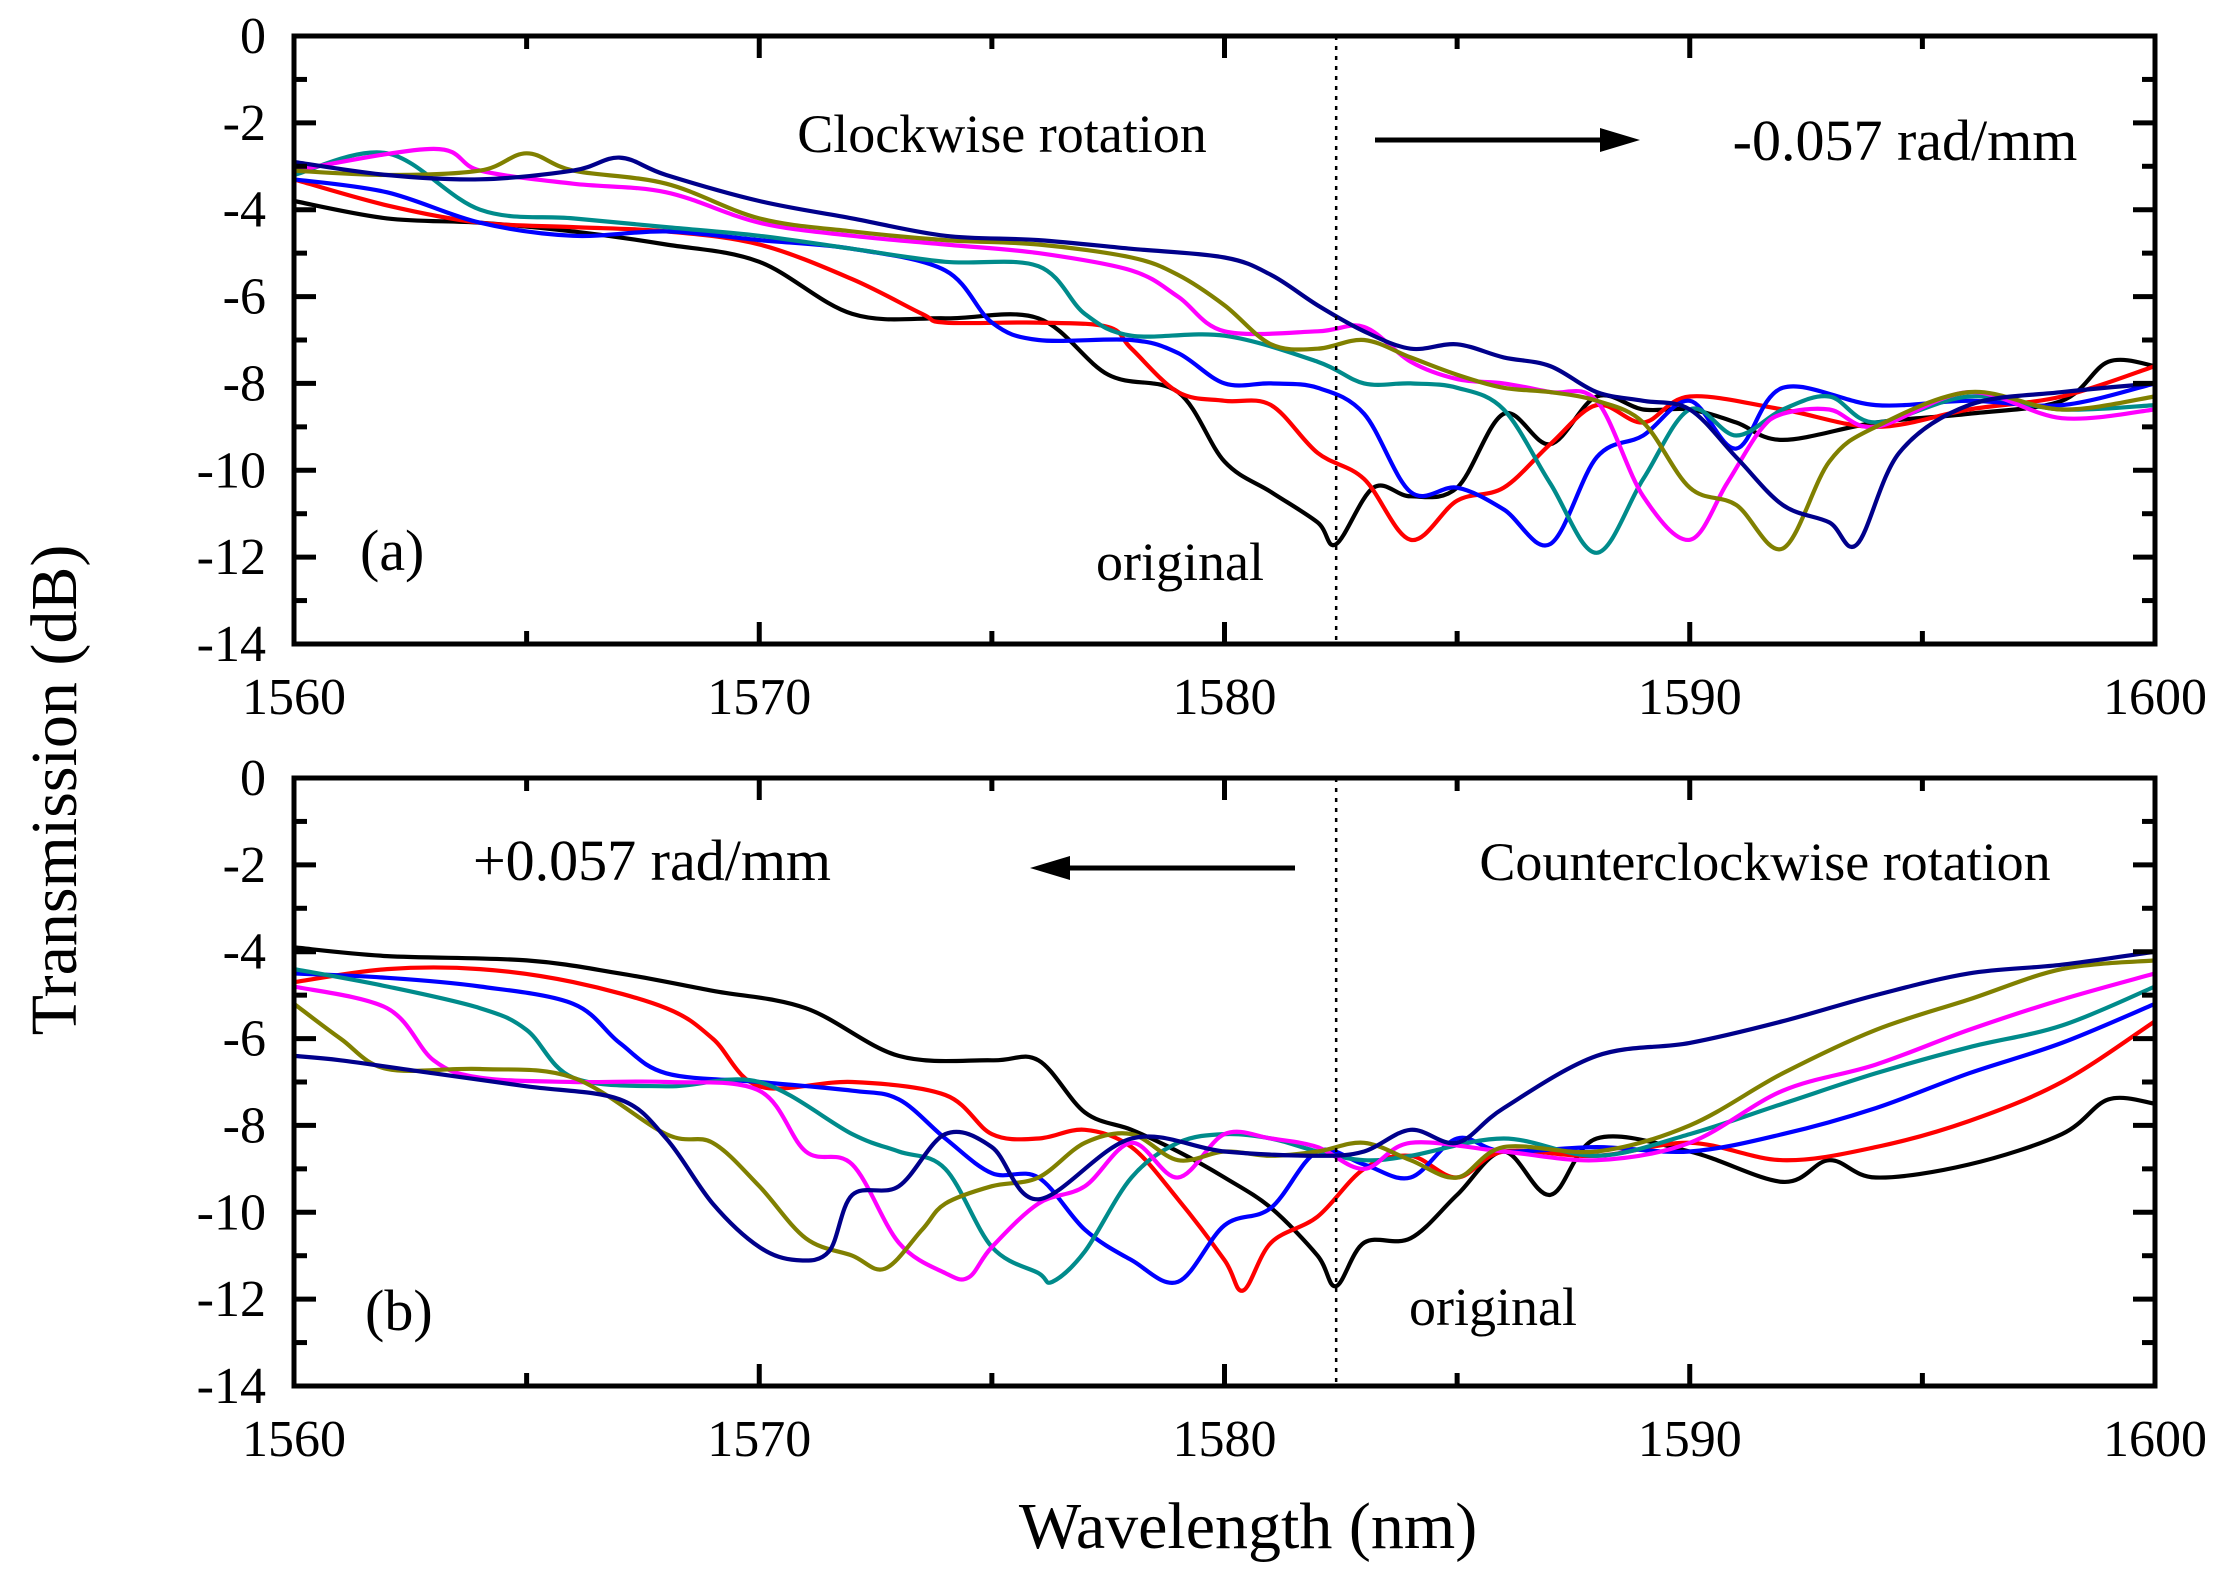 The image size is (2240, 1579). Describe the element at coordinates (253, 778) in the screenshot. I see `panel-b-y-tick-label: 0` at that location.